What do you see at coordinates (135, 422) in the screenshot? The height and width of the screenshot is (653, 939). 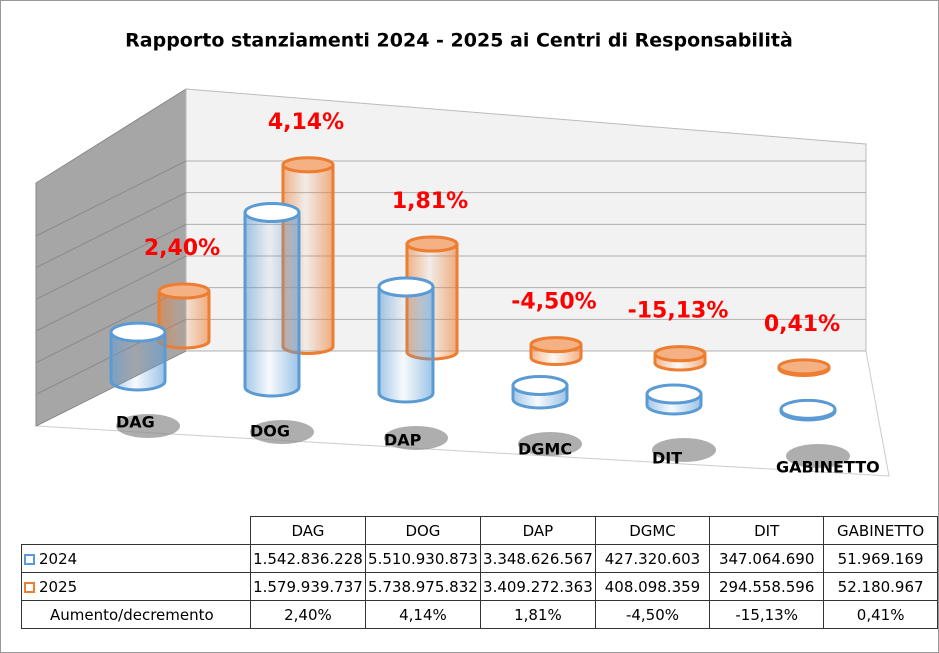 I see `category-label: DAG` at bounding box center [135, 422].